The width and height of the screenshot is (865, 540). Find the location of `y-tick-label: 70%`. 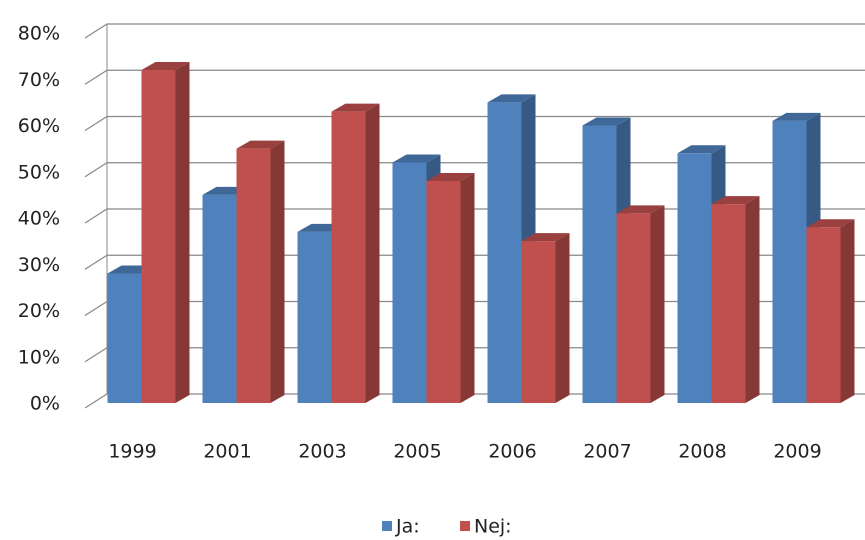

y-tick-label: 70% is located at coordinates (39, 80).